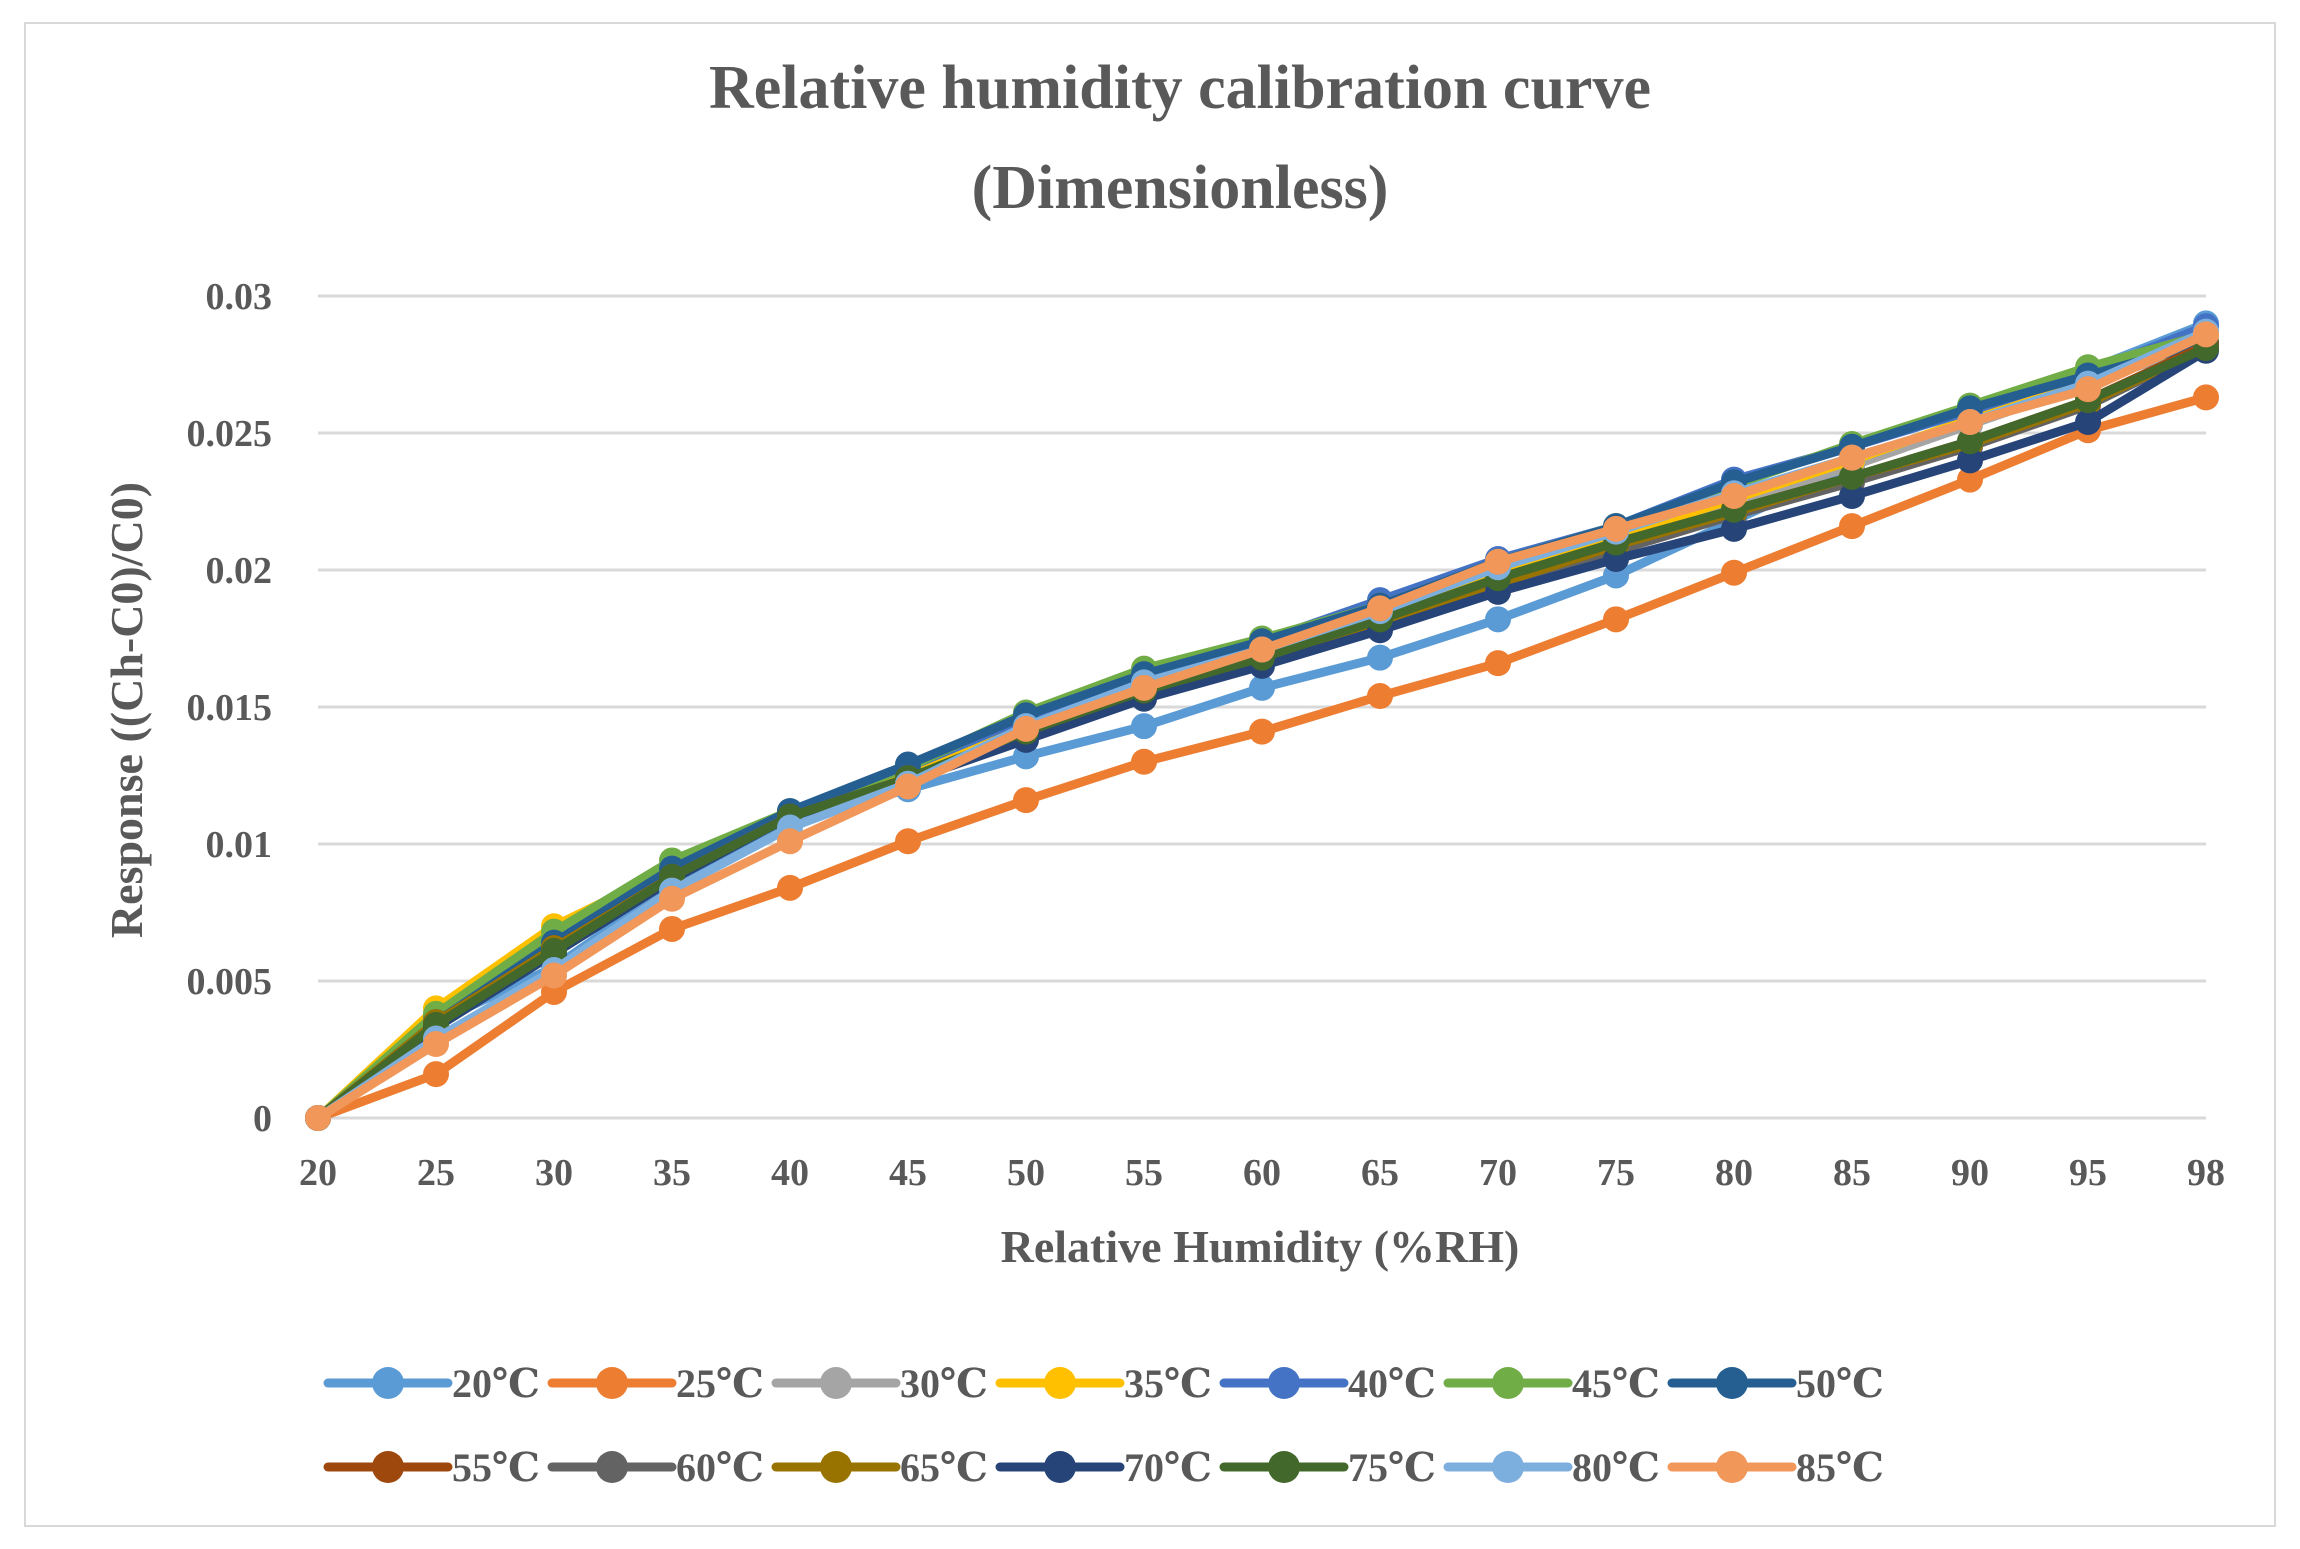 The width and height of the screenshot is (2300, 1549). I want to click on x-axis-ticks: 20 25 30 35 40 45 50 55 60 65 70 75 80 85 90 95 98, so click(1262, 1173).